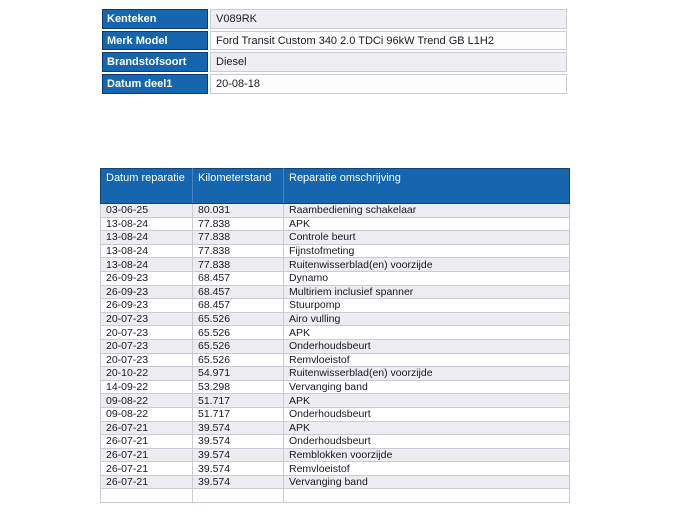  What do you see at coordinates (146, 186) in the screenshot?
I see `column-header-datum-reparatie: Datum reparatie` at bounding box center [146, 186].